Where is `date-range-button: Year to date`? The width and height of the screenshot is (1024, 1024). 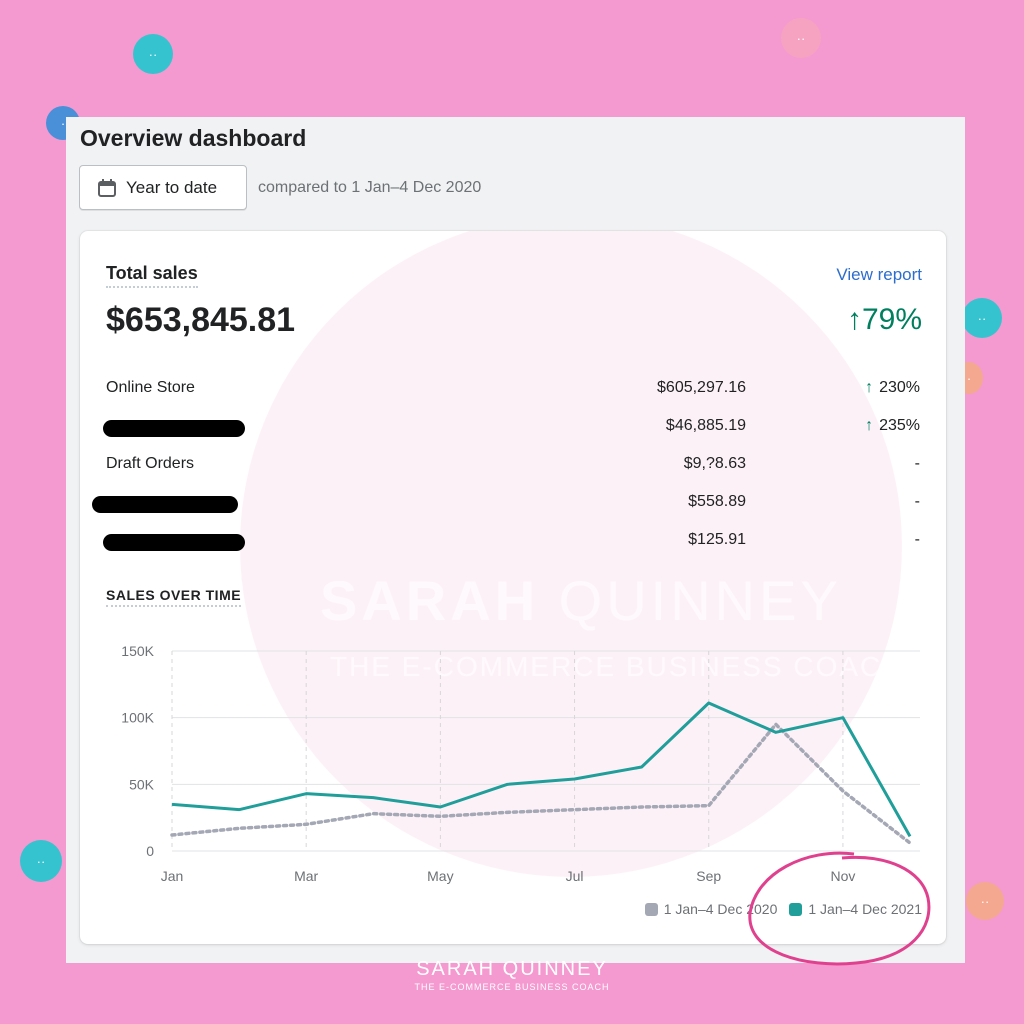
date-range-button: Year to date is located at coordinates (163, 187).